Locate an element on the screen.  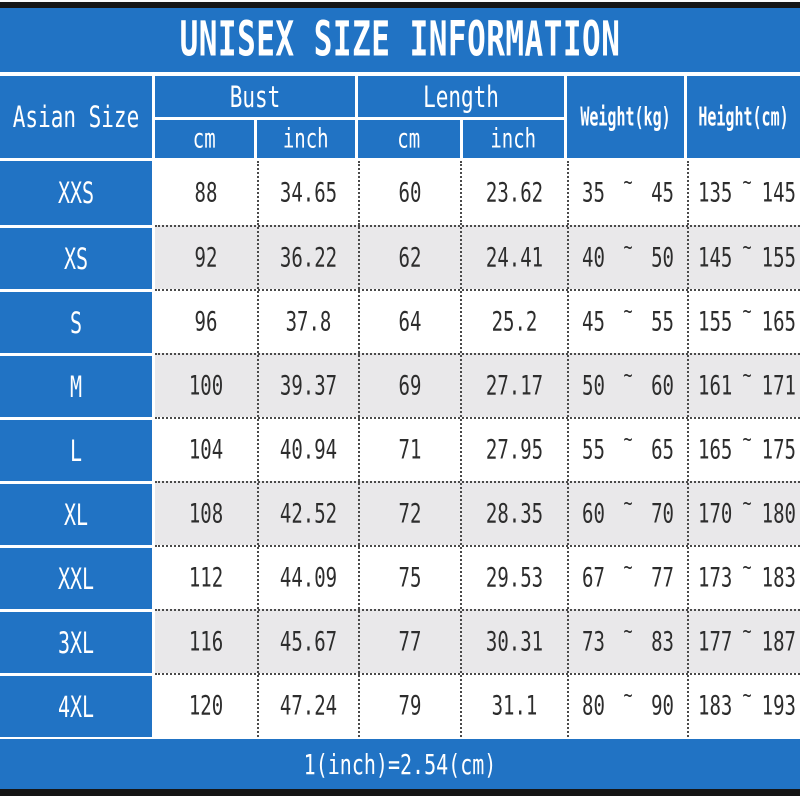
value-length-inch: 24.41 is located at coordinates (514, 258).